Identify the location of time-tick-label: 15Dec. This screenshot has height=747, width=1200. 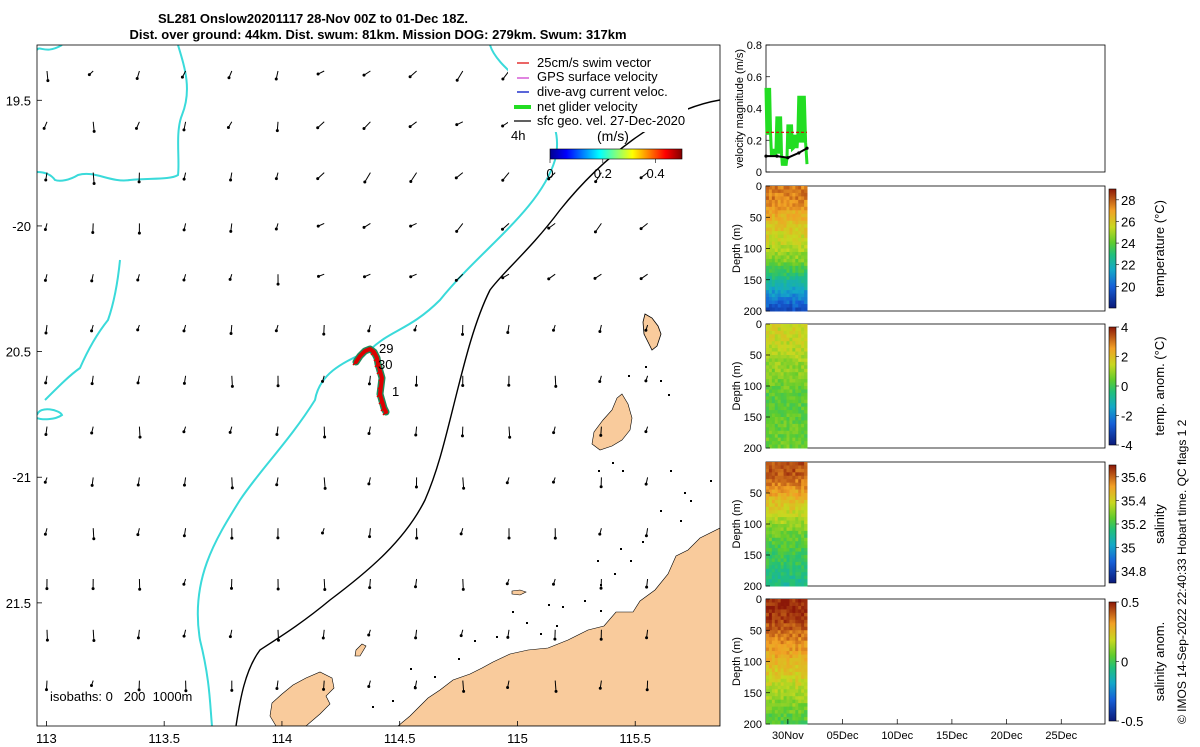
(952, 736).